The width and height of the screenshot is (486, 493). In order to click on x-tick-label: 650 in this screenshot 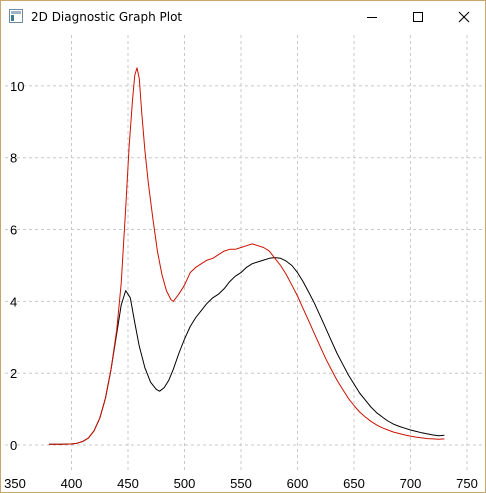, I will do `click(354, 483)`.